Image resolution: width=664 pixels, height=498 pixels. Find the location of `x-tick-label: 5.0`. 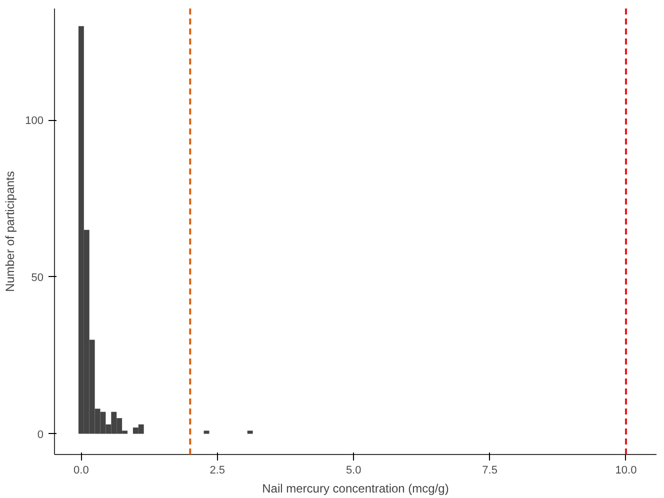

x-tick-label: 5.0 is located at coordinates (354, 470).